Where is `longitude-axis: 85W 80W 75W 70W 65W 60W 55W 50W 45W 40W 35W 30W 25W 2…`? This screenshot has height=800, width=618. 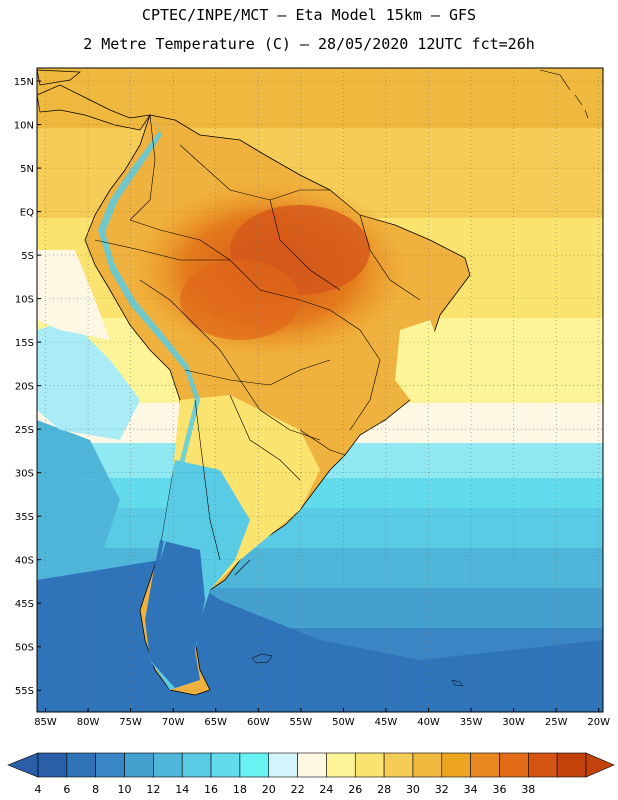 longitude-axis: 85W 80W 75W 70W 65W 60W 55W 50W 45W 40W 35W 30W 25W 2… is located at coordinates (322, 722).